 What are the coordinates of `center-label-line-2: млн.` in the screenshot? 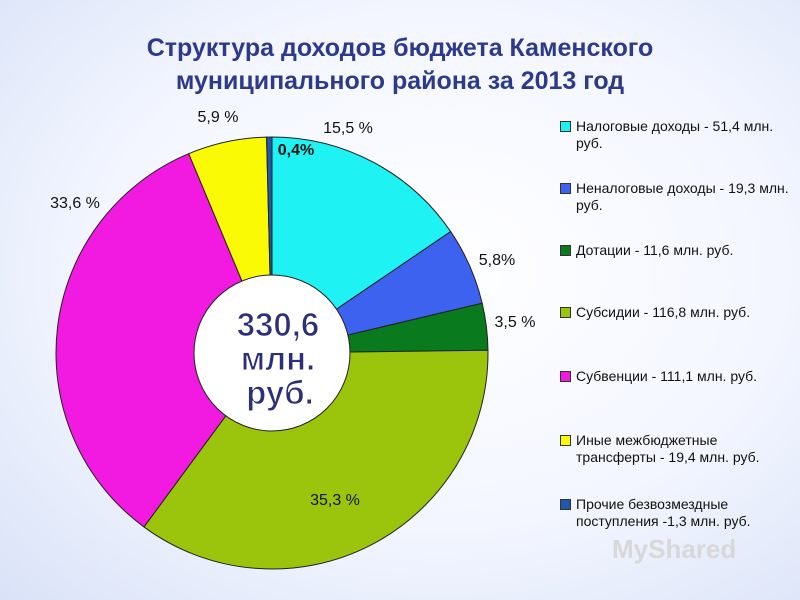 It's located at (278, 358).